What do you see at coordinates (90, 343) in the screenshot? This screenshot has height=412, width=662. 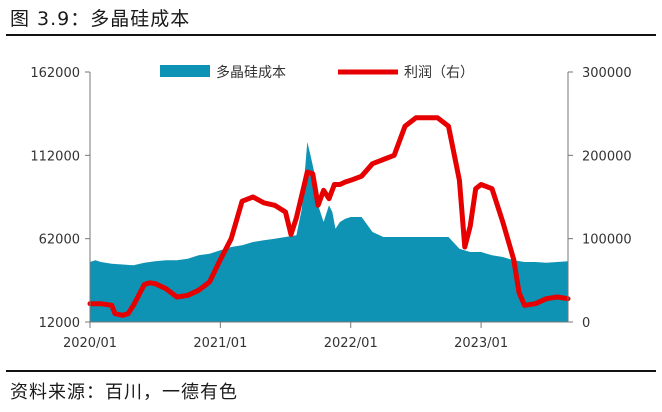 I see `x-axis-tick-label: 2020/01` at bounding box center [90, 343].